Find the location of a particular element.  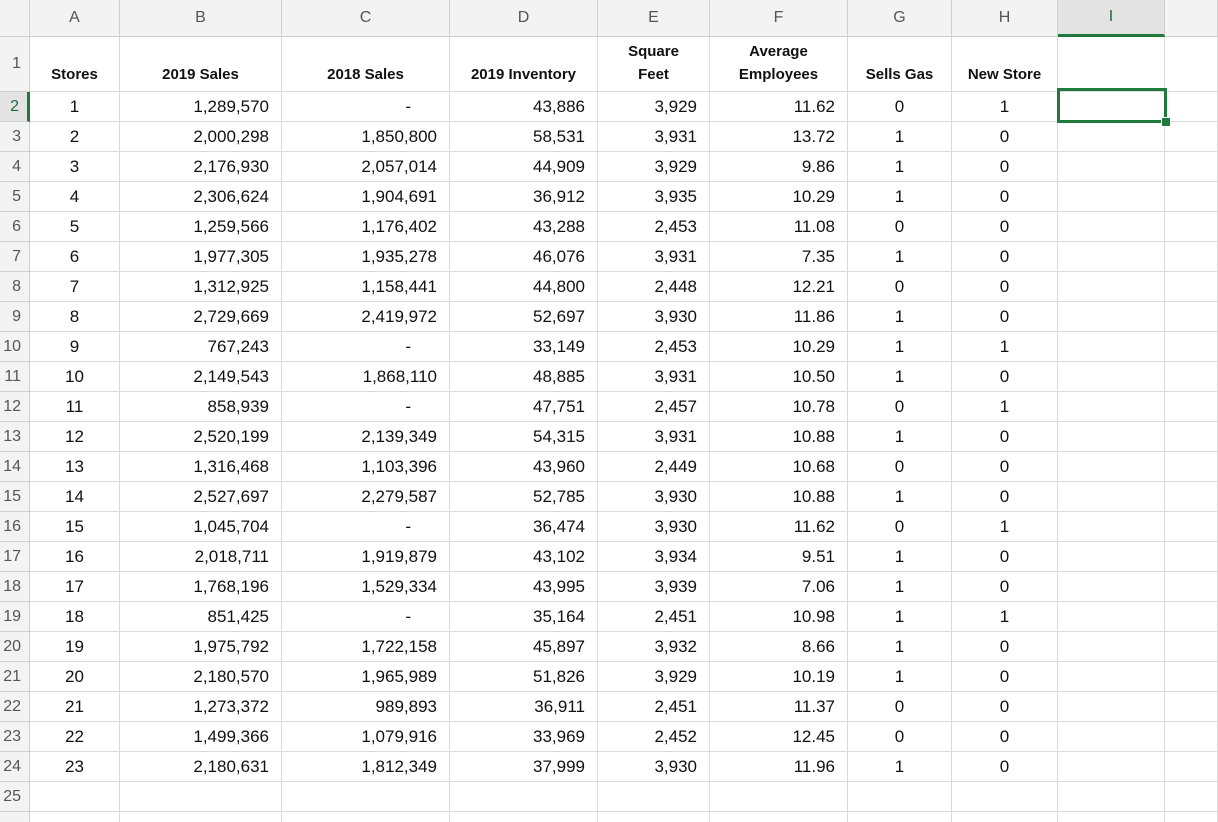

data-cell: 14 is located at coordinates (75, 497).